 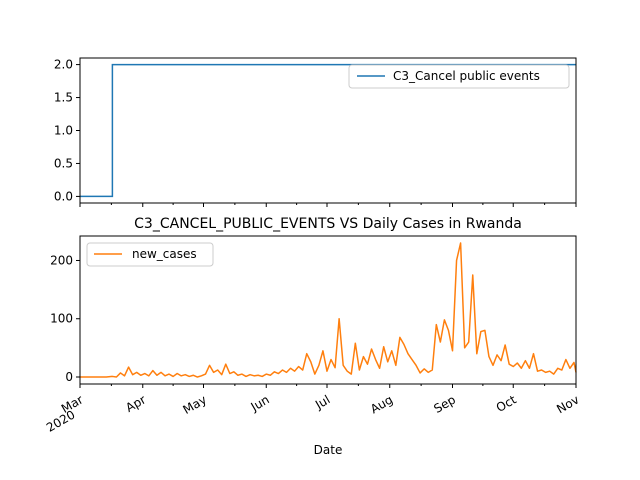 What do you see at coordinates (61, 260) in the screenshot?
I see `bottom-y-tick-label: 200` at bounding box center [61, 260].